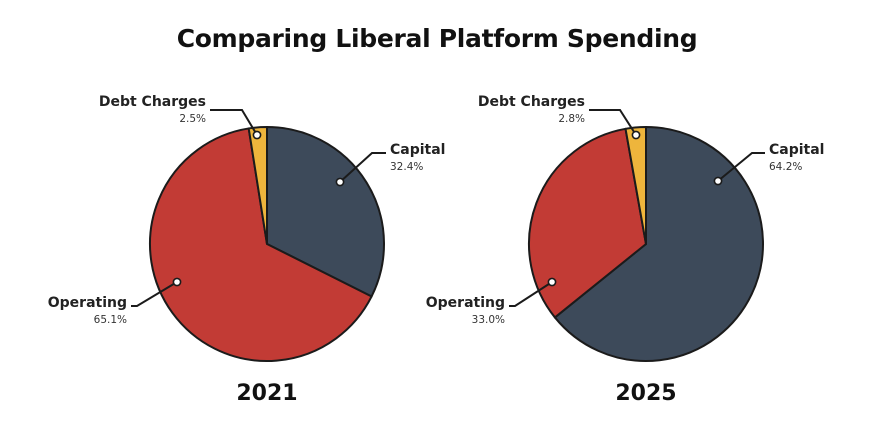 The image size is (874, 444). I want to click on year-label-2025: 2025, so click(645, 393).